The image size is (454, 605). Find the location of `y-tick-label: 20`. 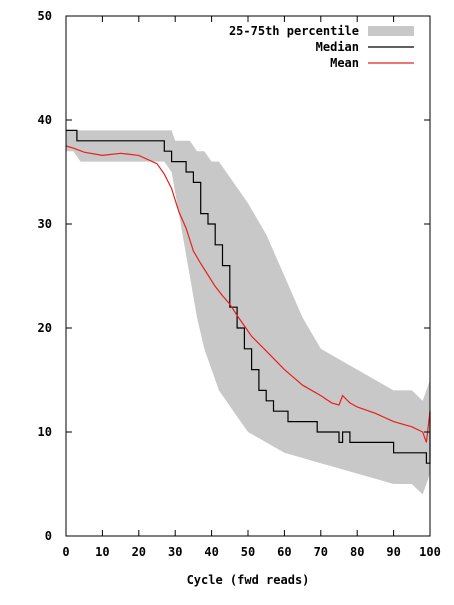

y-tick-label: 20 is located at coordinates (45, 328).